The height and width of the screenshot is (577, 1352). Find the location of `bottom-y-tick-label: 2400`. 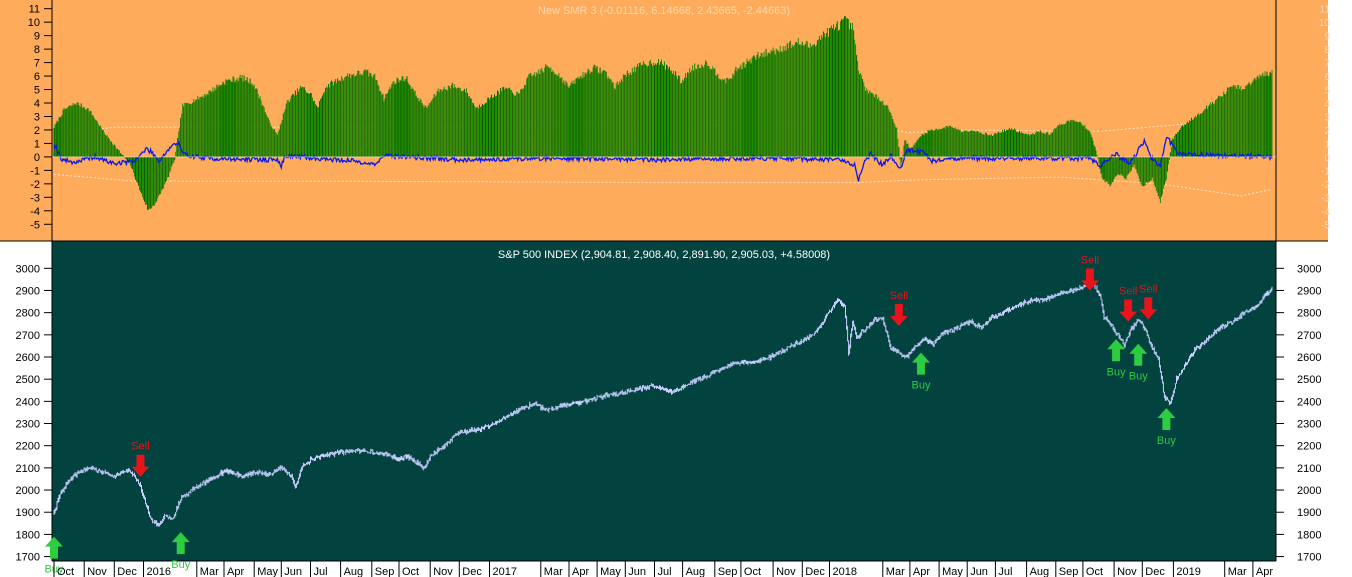

bottom-y-tick-label: 2400 is located at coordinates (28, 402).